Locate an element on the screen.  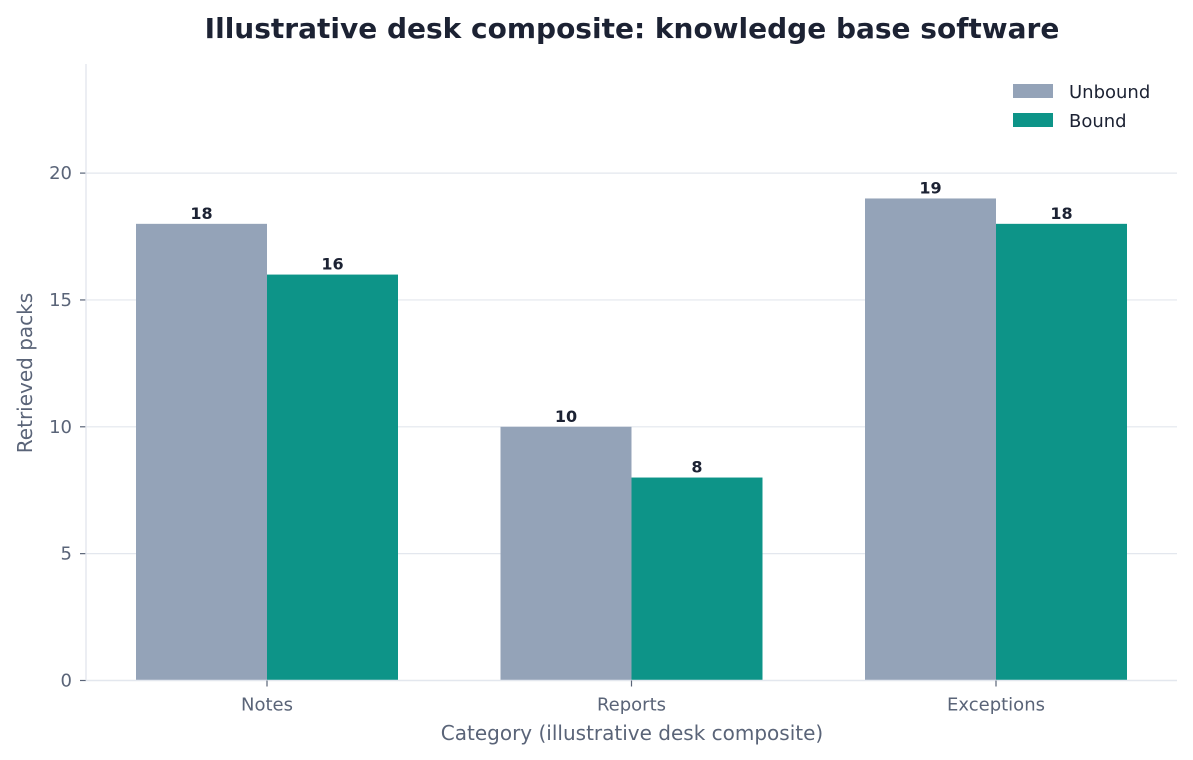
y-tick-label: 5 is located at coordinates (66, 554).